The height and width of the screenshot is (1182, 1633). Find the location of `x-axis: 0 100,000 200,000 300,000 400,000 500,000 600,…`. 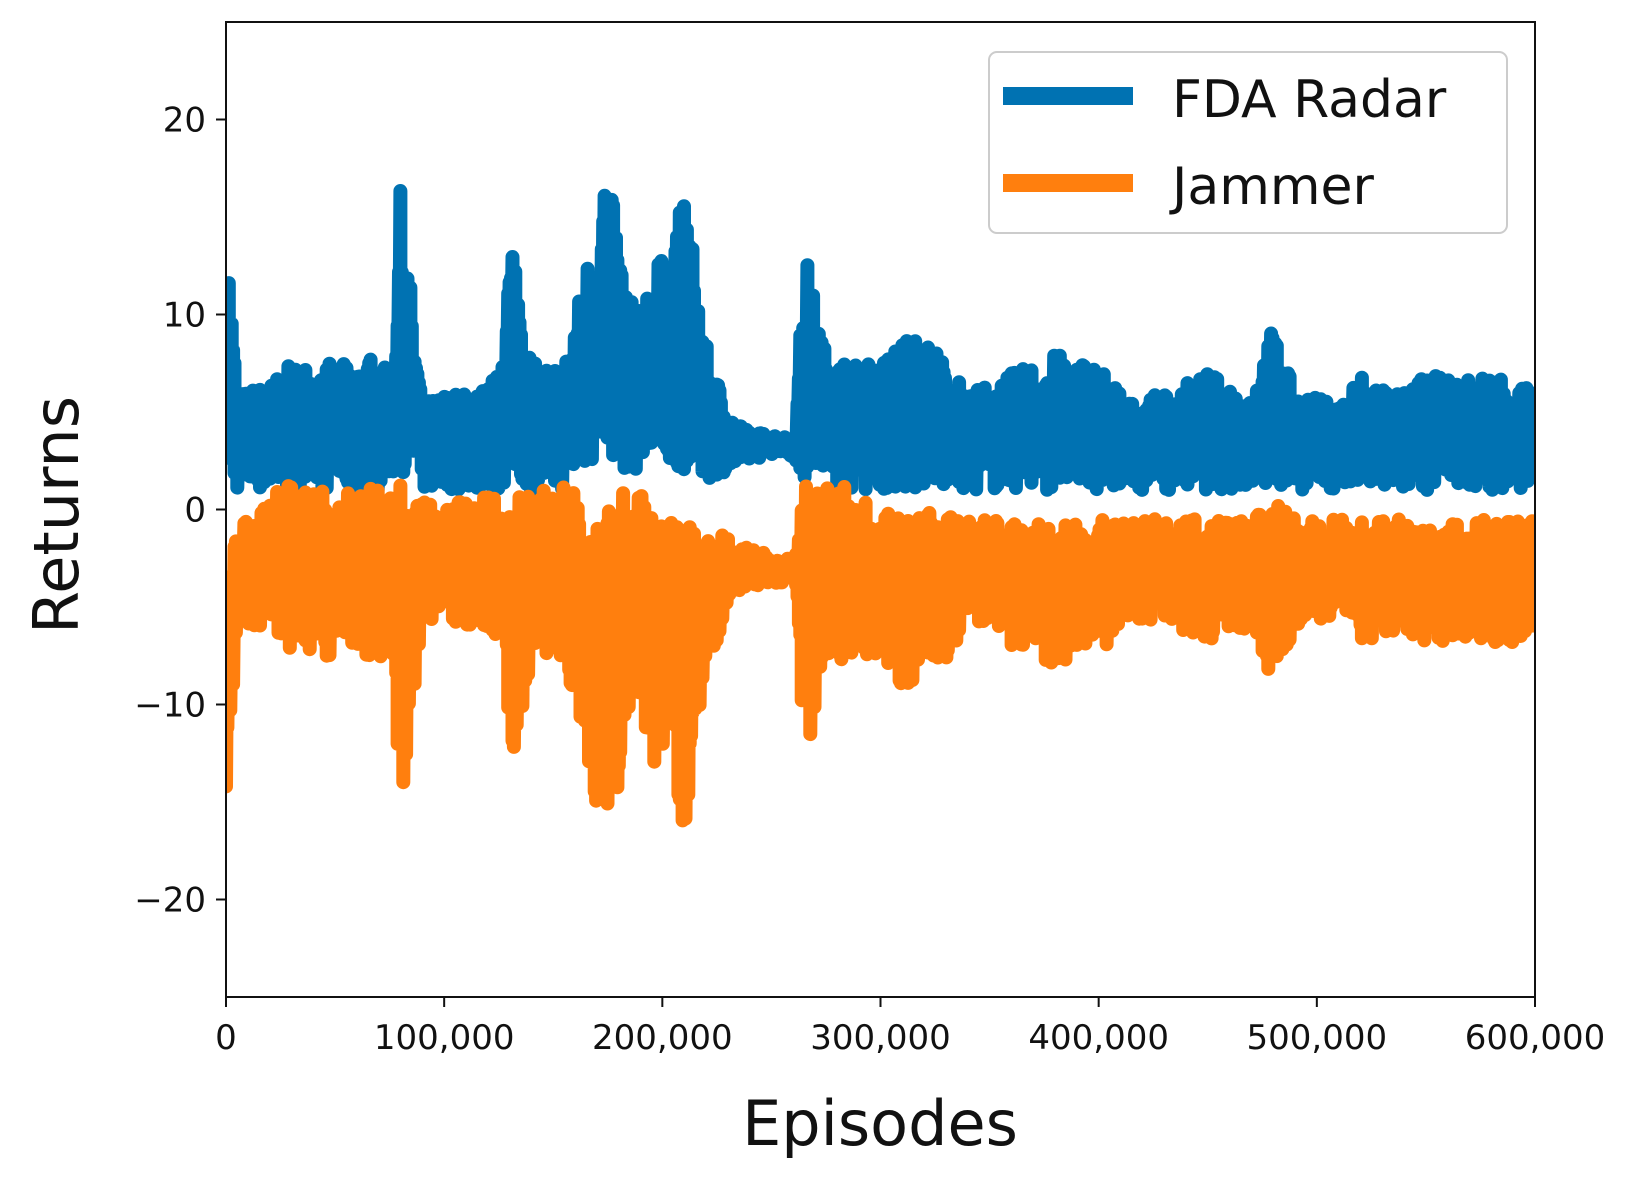

x-axis: 0 100,000 200,000 300,000 400,000 500,000 600,… is located at coordinates (910, 1027).